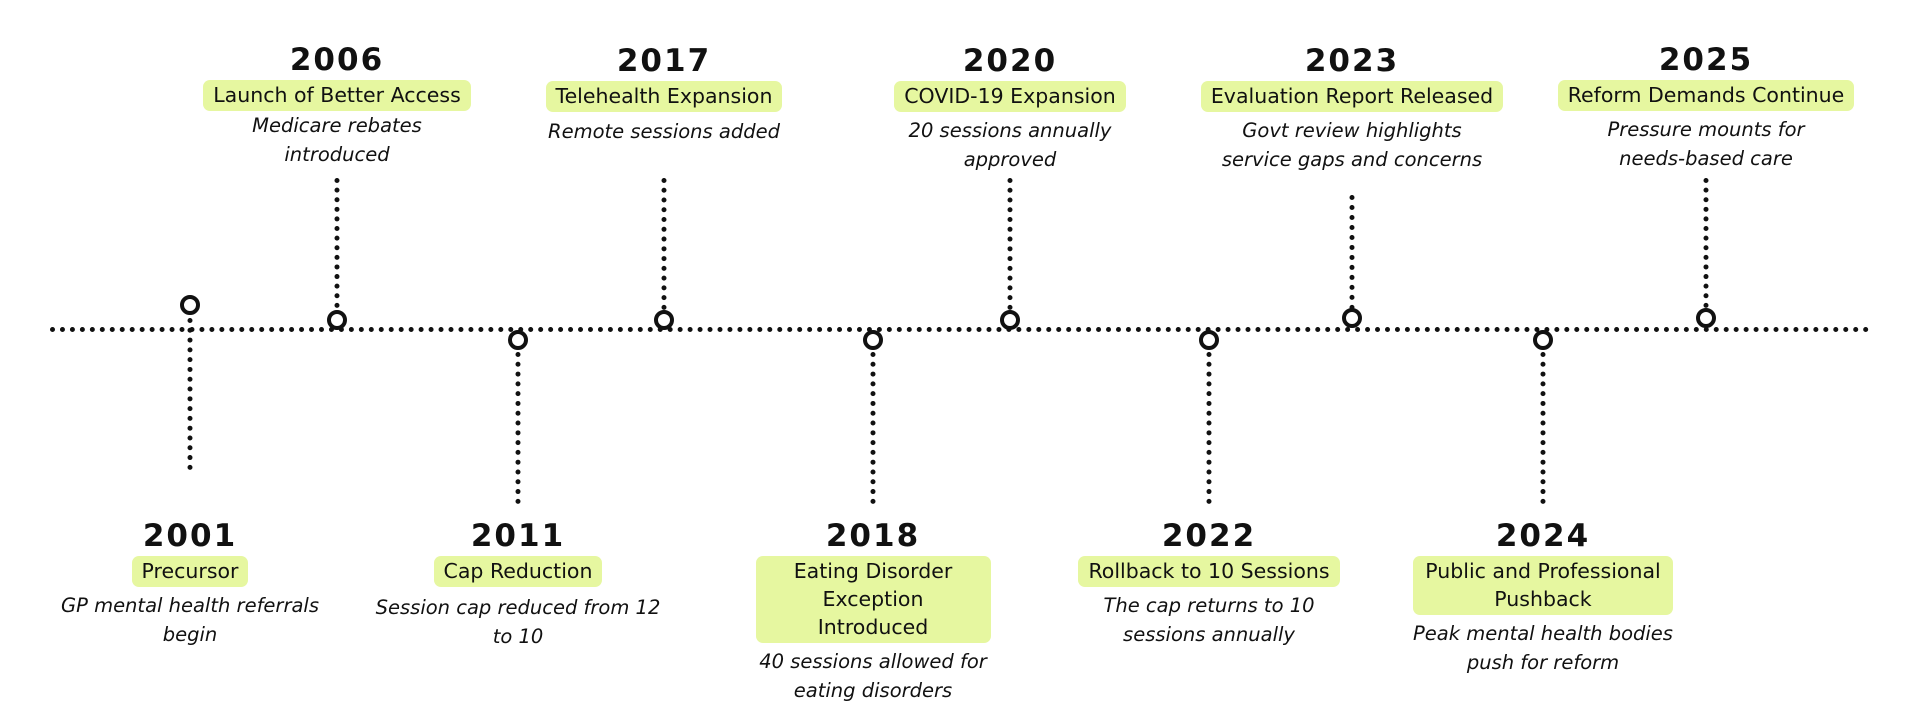  I want to click on connector-2024, so click(1543, 428).